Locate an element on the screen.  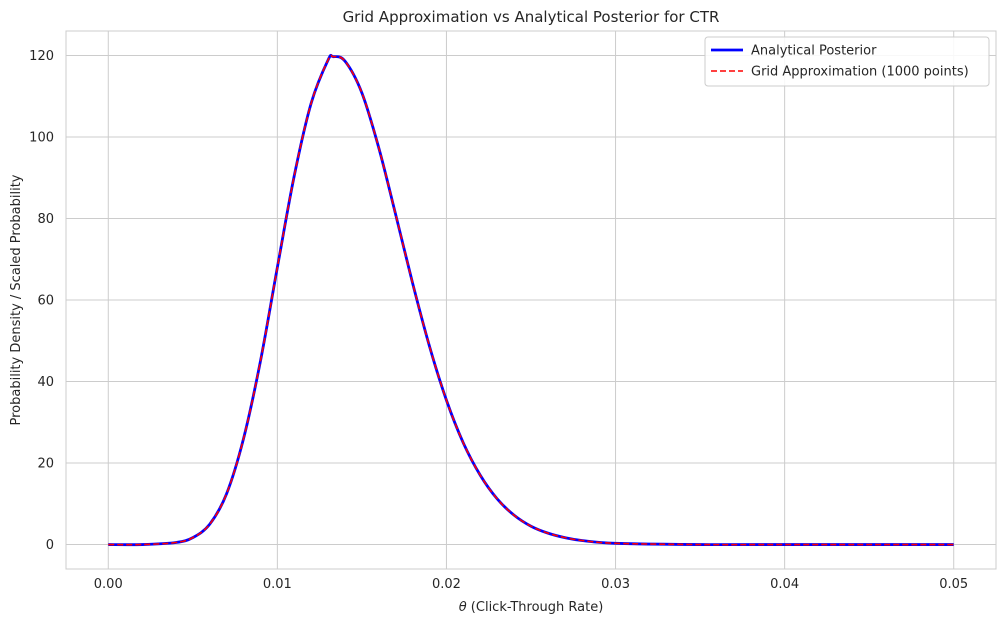
y-tick-label: 60 is located at coordinates (45, 301).